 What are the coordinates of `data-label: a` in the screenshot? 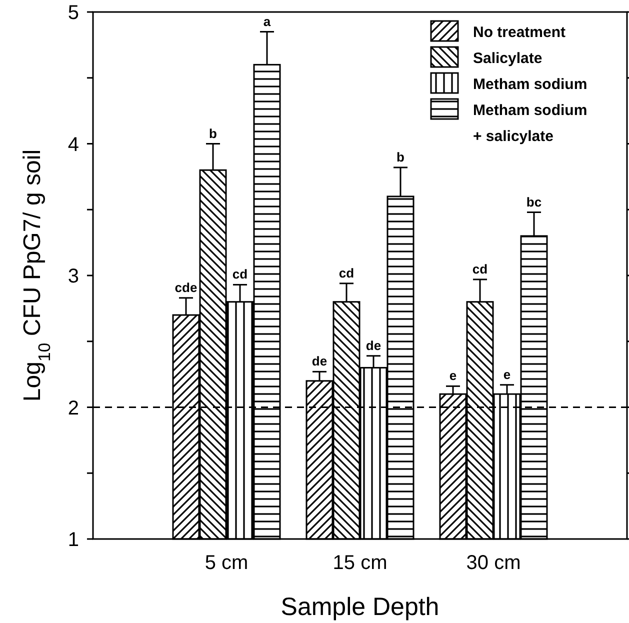 It's located at (267, 21).